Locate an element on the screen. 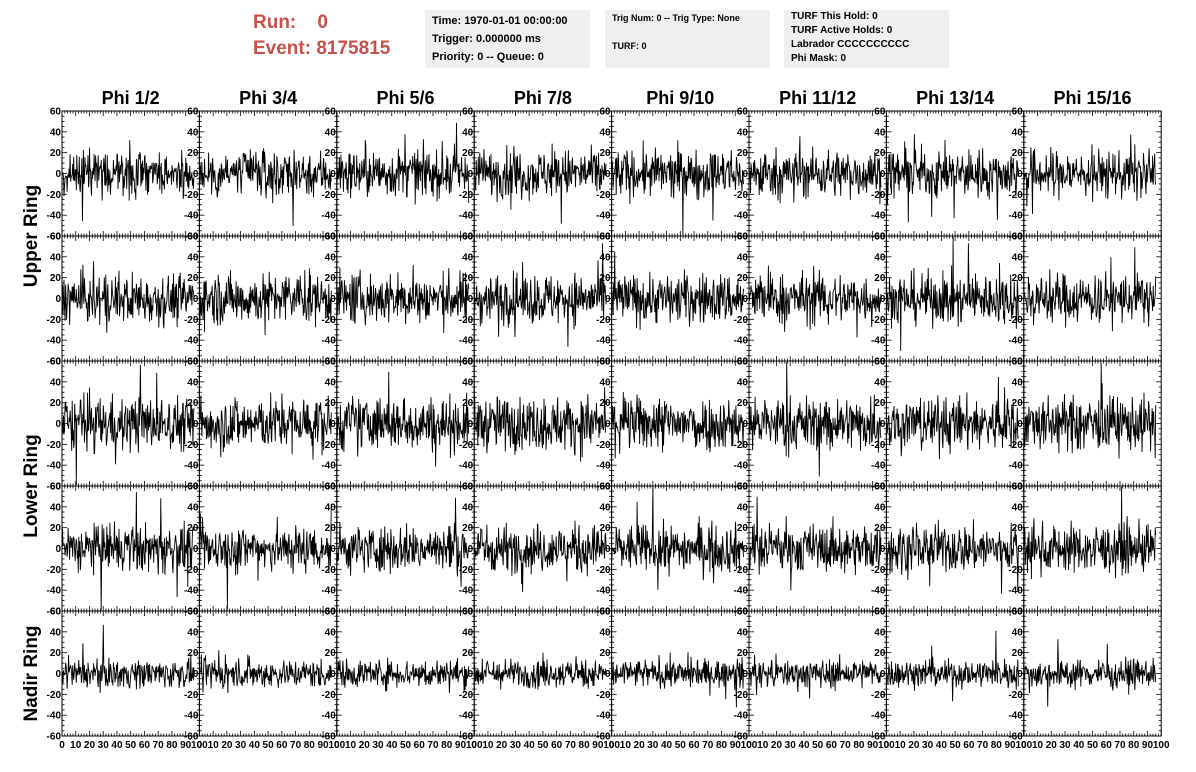 The height and width of the screenshot is (772, 1196). column-header-5: Phi 9/10 is located at coordinates (680, 98).